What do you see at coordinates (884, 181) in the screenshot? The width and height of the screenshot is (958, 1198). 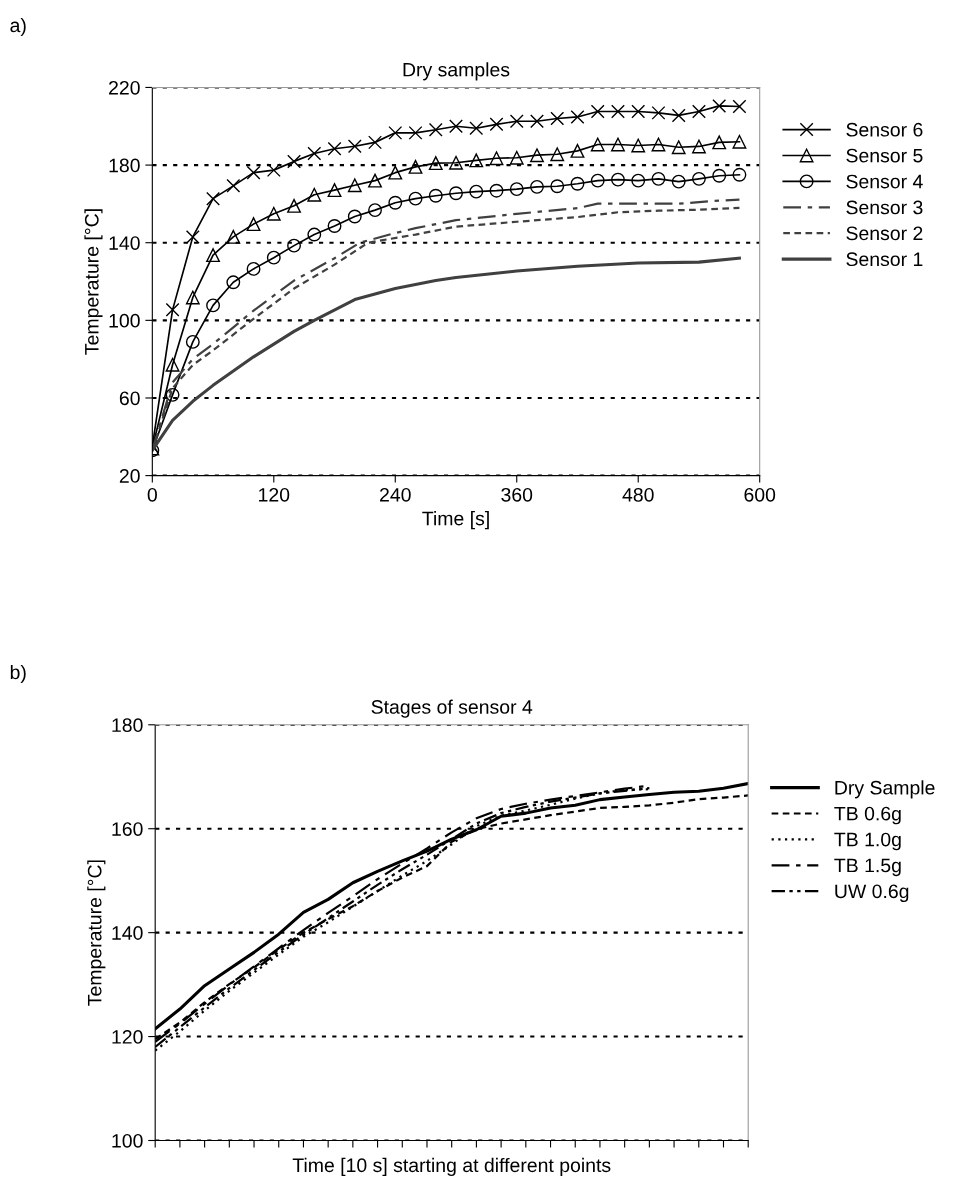 I see `legend-label: Sensor 4` at bounding box center [884, 181].